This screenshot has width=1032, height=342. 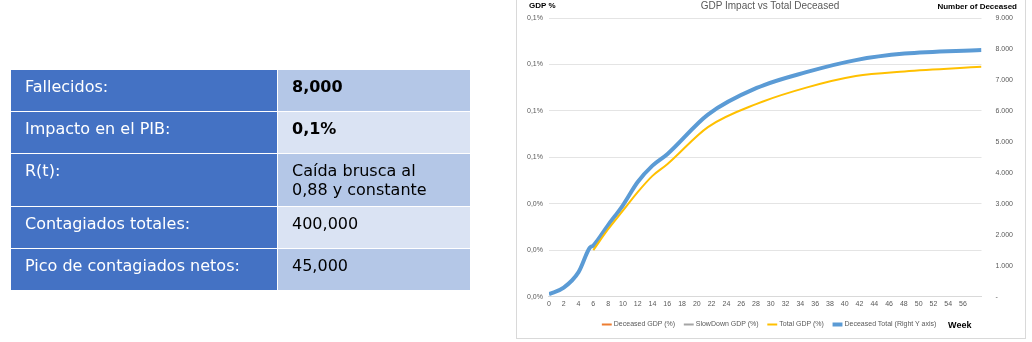 What do you see at coordinates (542, 6) in the screenshot?
I see `y-axis-title: GDP %` at bounding box center [542, 6].